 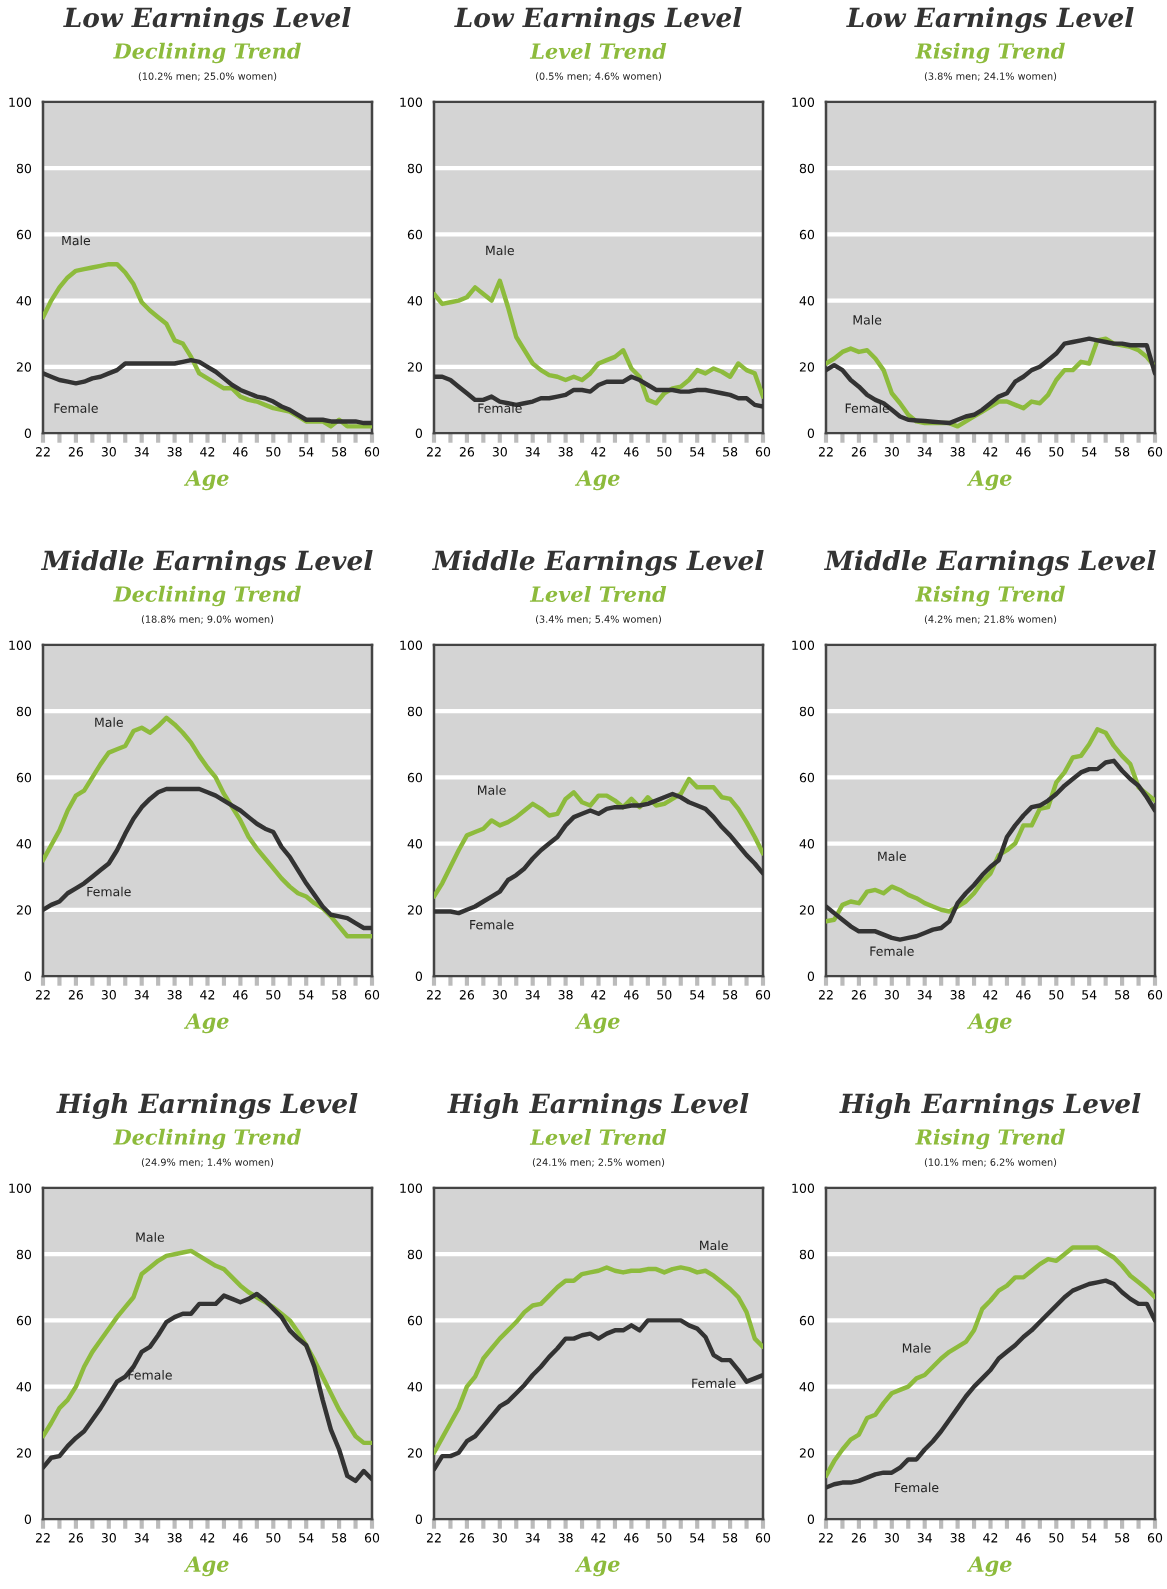 What do you see at coordinates (990, 53) in the screenshot?
I see `chart-subtitle: Rising Trend` at bounding box center [990, 53].